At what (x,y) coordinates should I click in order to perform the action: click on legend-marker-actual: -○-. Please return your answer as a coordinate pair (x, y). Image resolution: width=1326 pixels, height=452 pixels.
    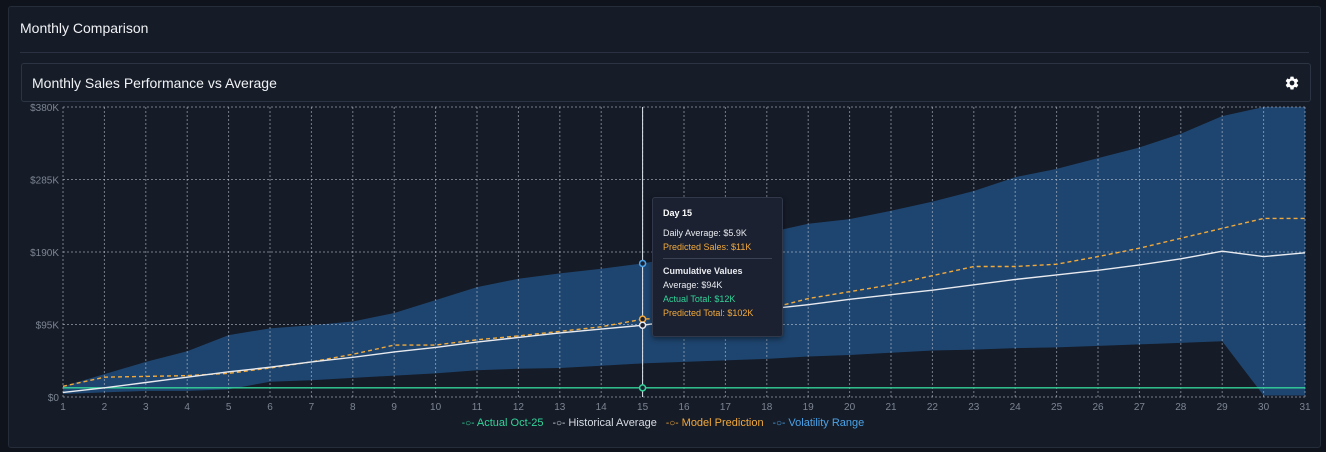
    Looking at the image, I should click on (468, 423).